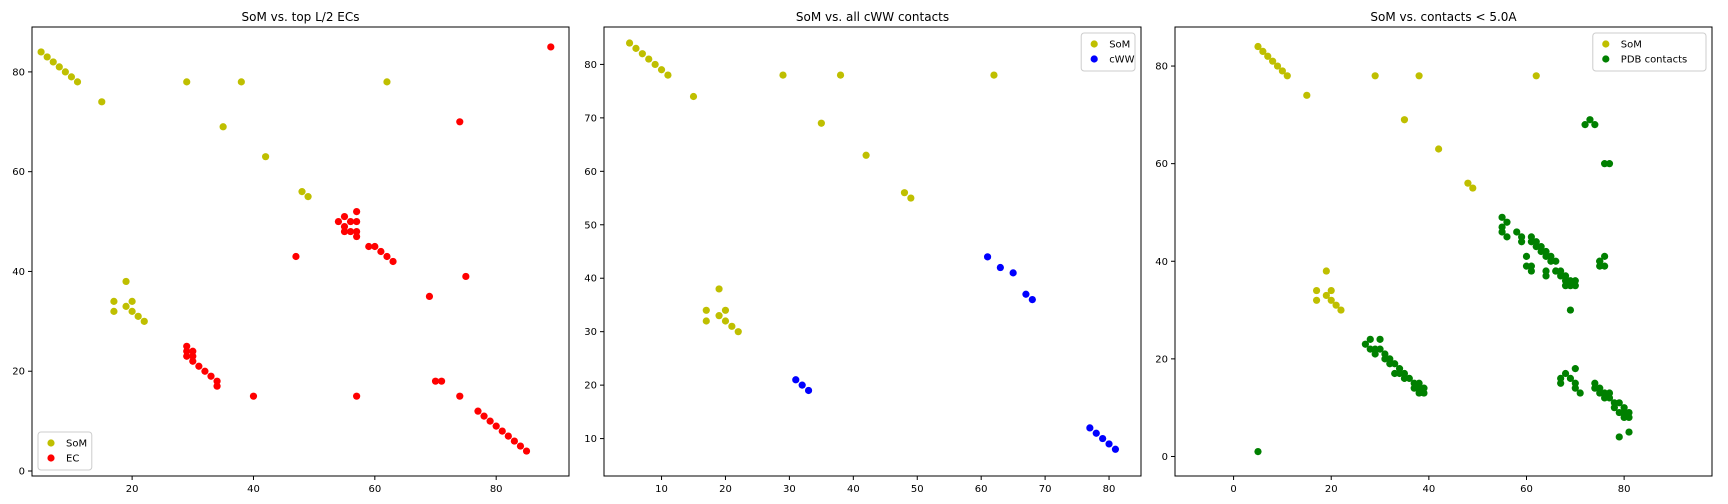  Describe the element at coordinates (590, 279) in the screenshot. I see `y-tick-label: 40` at that location.